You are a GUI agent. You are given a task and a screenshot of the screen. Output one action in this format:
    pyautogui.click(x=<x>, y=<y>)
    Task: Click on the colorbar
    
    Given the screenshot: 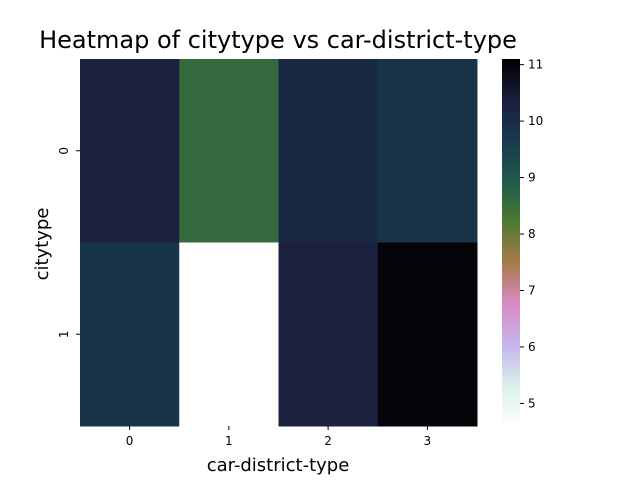 What is the action you would take?
    pyautogui.click(x=511, y=242)
    